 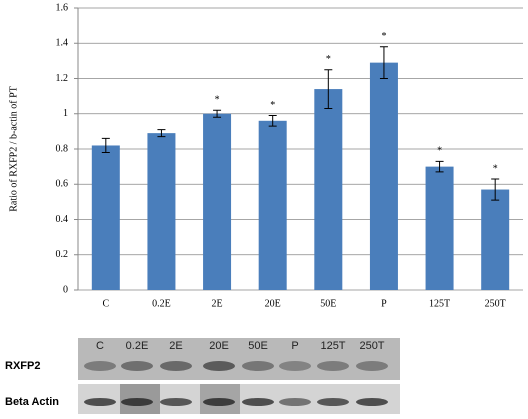 What do you see at coordinates (62, 43) in the screenshot?
I see `y-tick-label: 1.4` at bounding box center [62, 43].